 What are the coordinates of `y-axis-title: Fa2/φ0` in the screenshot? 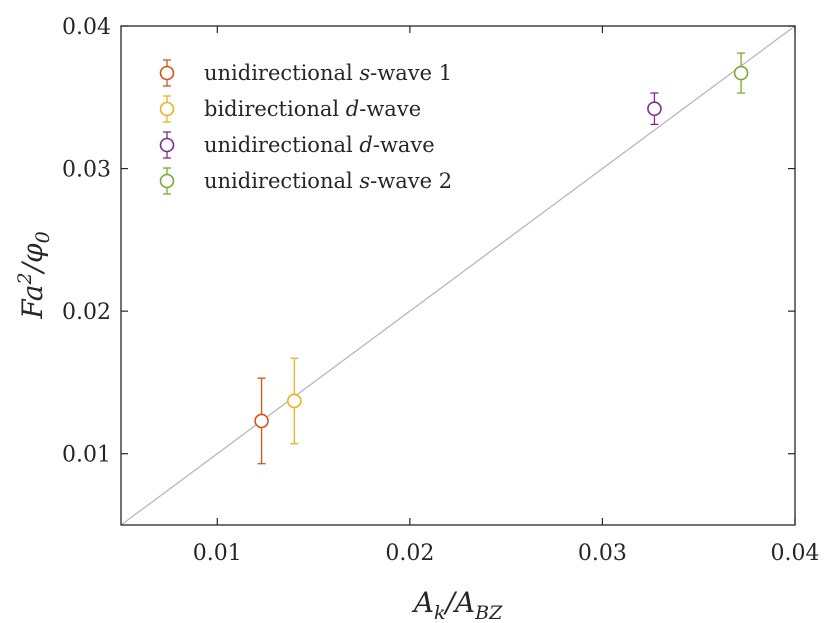 It's located at (34, 275).